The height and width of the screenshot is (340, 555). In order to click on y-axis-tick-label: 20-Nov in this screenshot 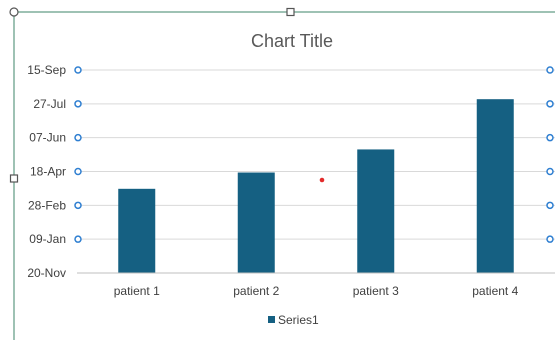, I will do `click(46, 273)`.